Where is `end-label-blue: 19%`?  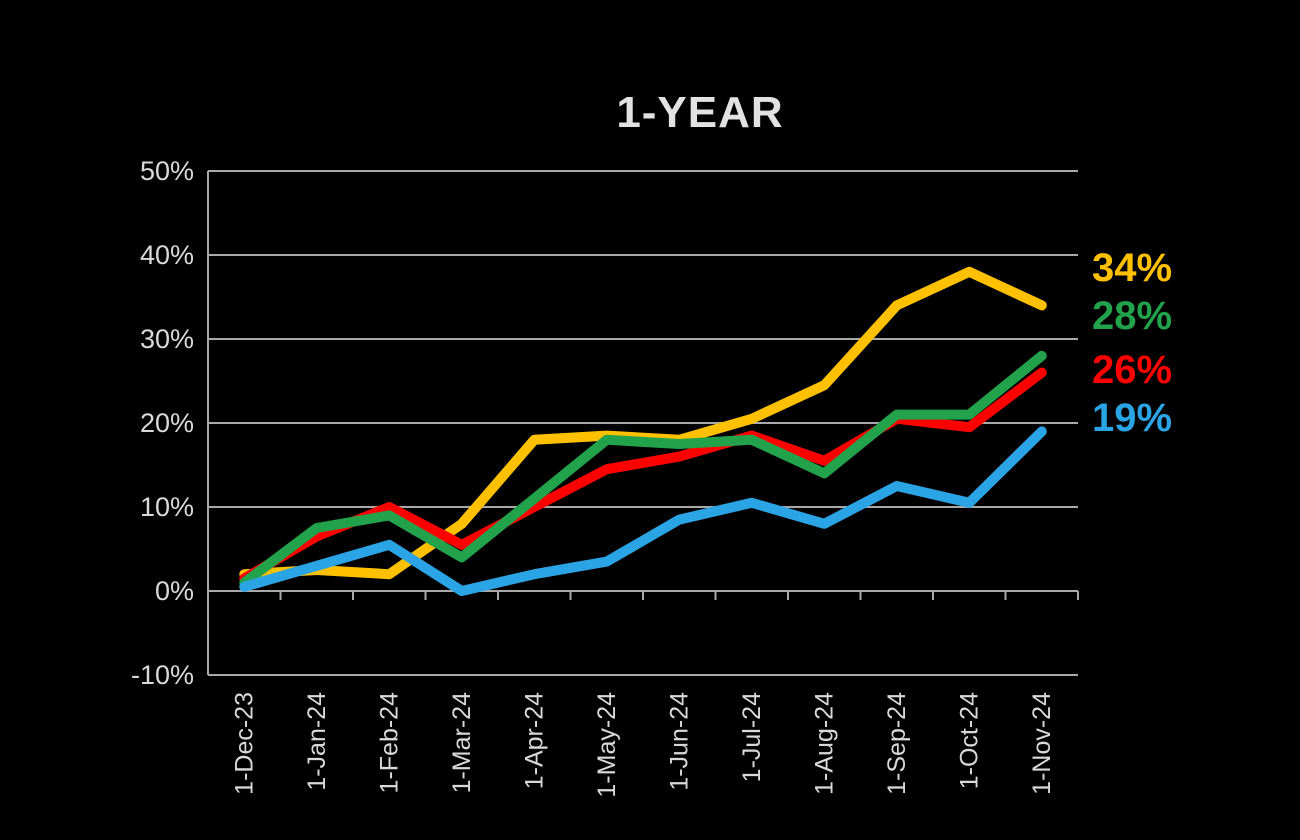 end-label-blue: 19% is located at coordinates (1132, 418).